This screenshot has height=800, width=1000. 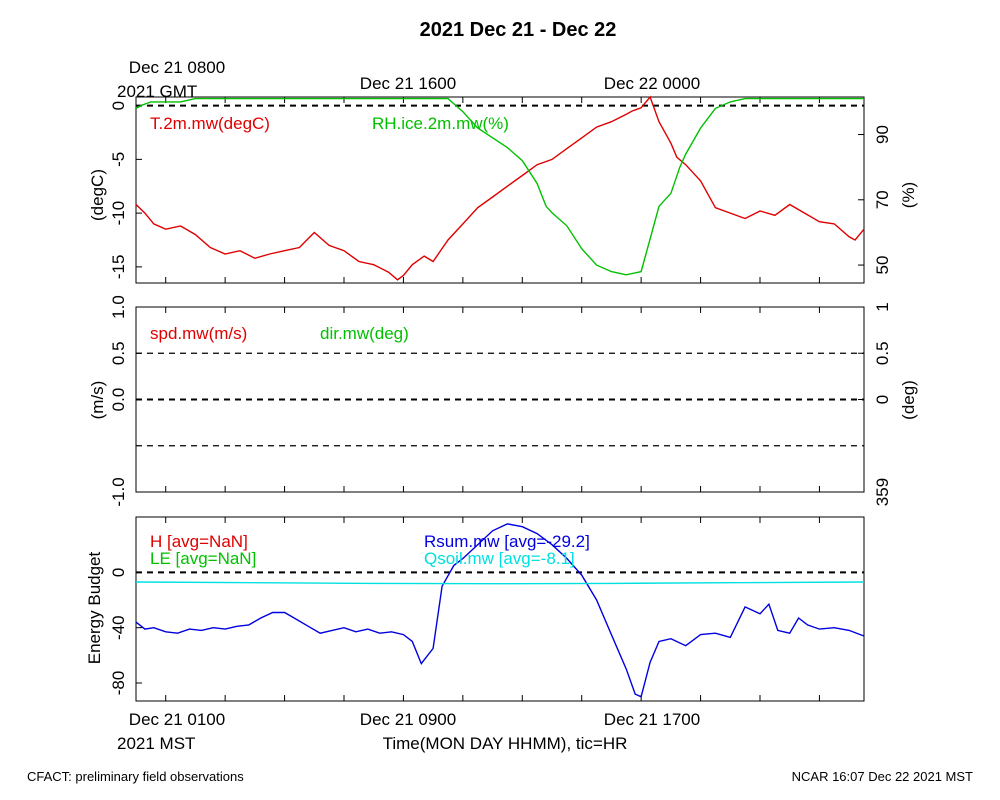 I want to click on ylabel-left-temperature: (degC), so click(x=97, y=195).